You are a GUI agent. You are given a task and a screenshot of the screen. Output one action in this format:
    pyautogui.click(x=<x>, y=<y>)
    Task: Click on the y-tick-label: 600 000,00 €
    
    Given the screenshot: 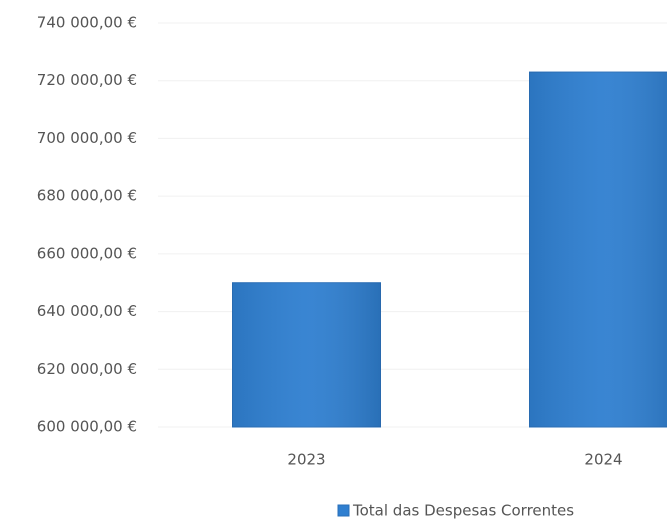 What is the action you would take?
    pyautogui.click(x=87, y=427)
    